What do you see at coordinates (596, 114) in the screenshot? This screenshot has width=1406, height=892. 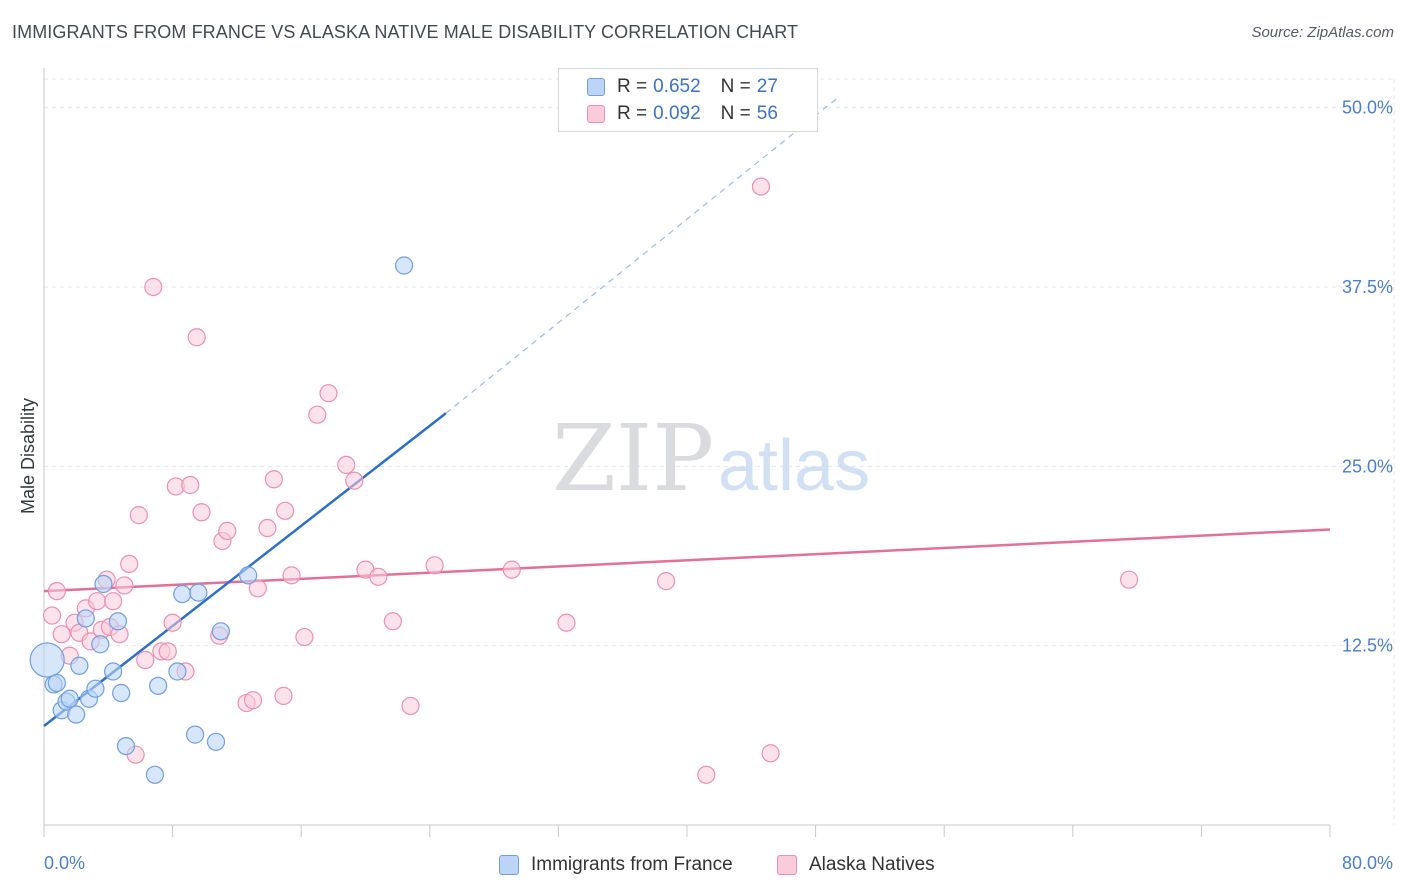 I see `alaska-swatch-icon` at bounding box center [596, 114].